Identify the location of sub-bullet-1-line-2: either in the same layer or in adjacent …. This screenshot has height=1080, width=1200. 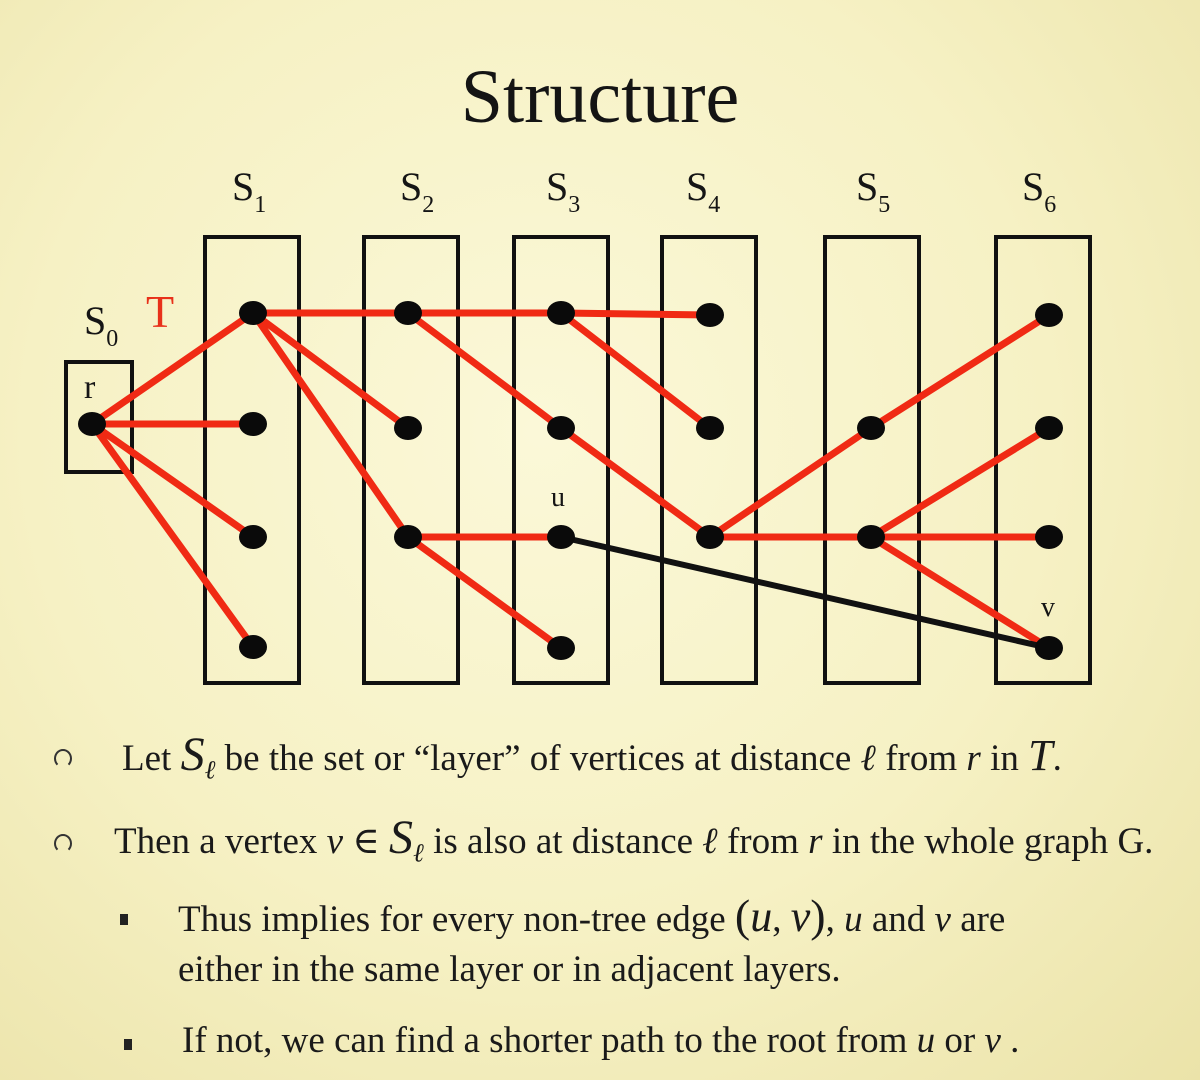
(509, 970).